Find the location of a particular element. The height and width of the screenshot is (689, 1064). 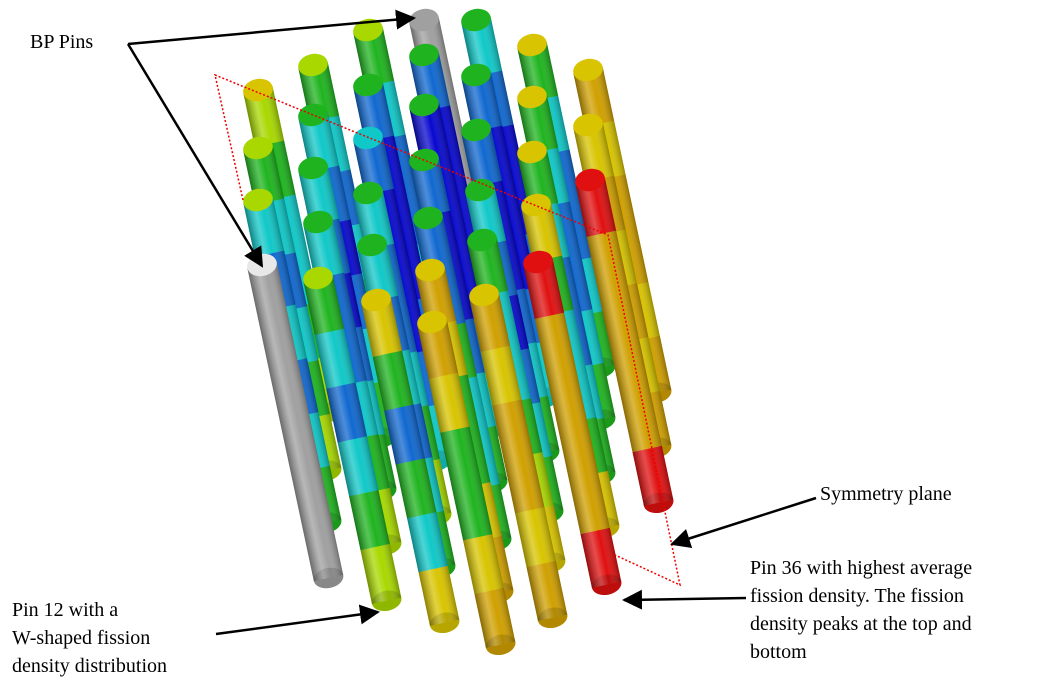

label: density peaks at the top and is located at coordinates (861, 624).